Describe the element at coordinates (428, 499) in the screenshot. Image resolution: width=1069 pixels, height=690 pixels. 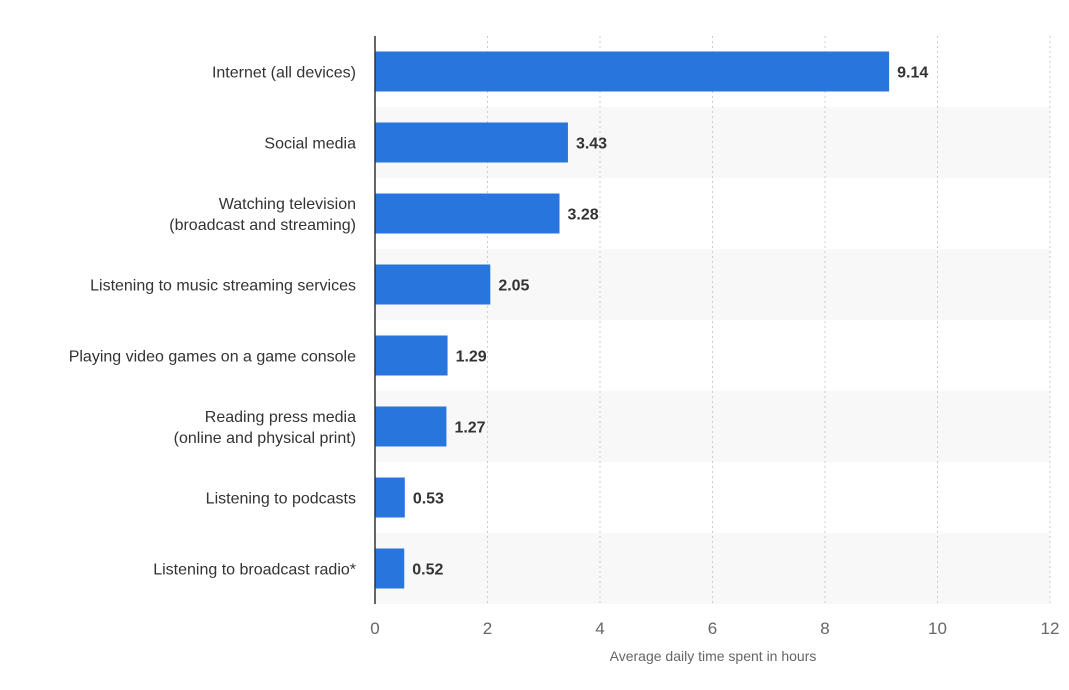
I see `value-label: 0.53` at that location.